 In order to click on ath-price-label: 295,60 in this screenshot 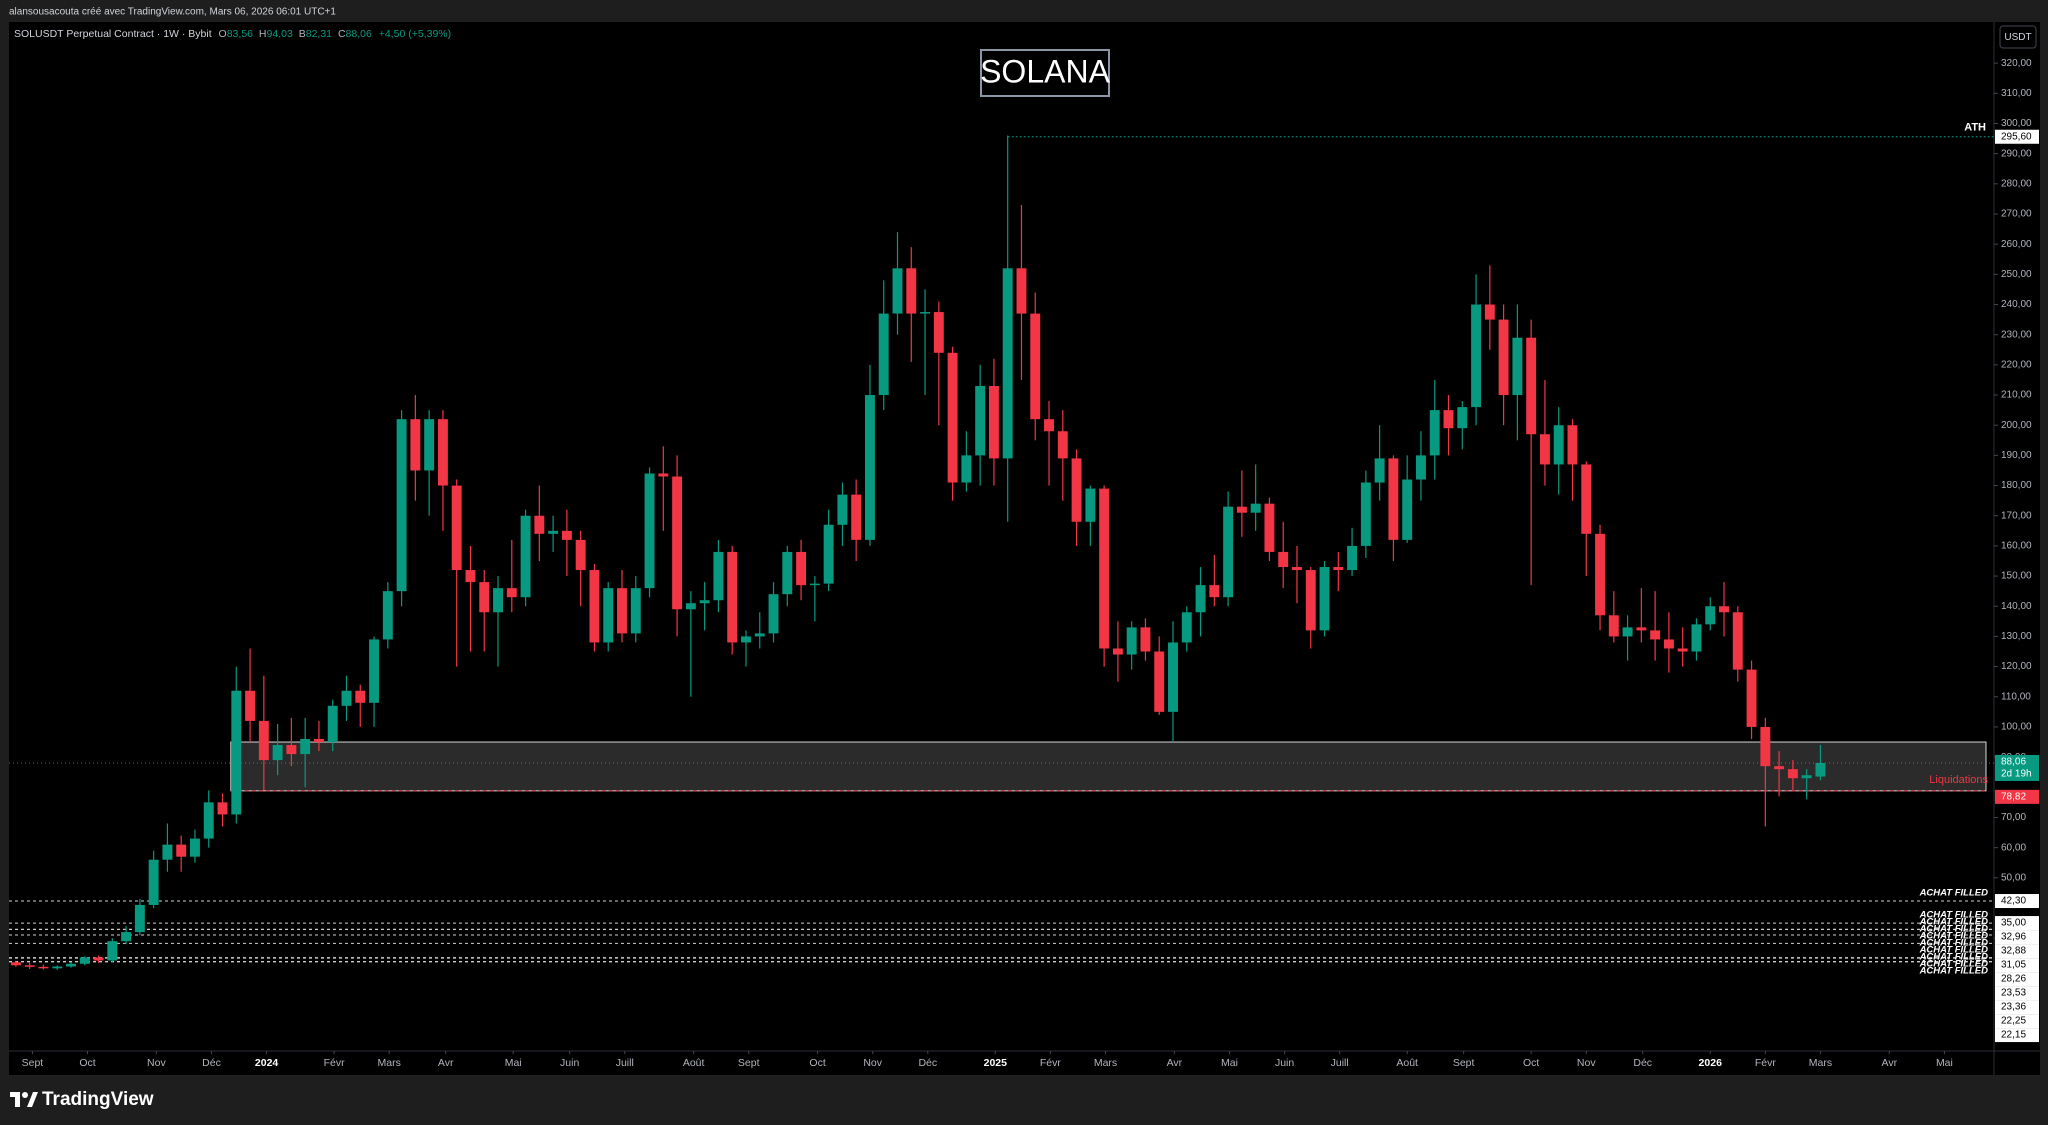, I will do `click(2016, 136)`.